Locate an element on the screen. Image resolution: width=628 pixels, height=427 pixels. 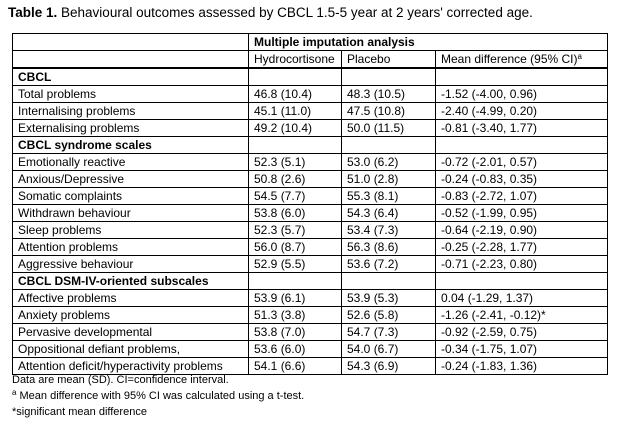
placebo-value: 54.7 (7.3) is located at coordinates (388, 332).